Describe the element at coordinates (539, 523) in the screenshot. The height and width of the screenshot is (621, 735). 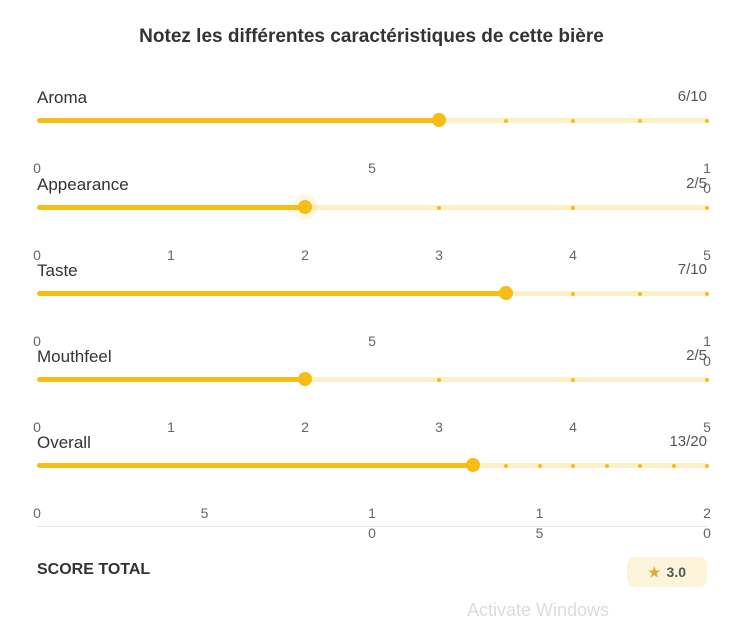
I see `tick-label: 15` at that location.